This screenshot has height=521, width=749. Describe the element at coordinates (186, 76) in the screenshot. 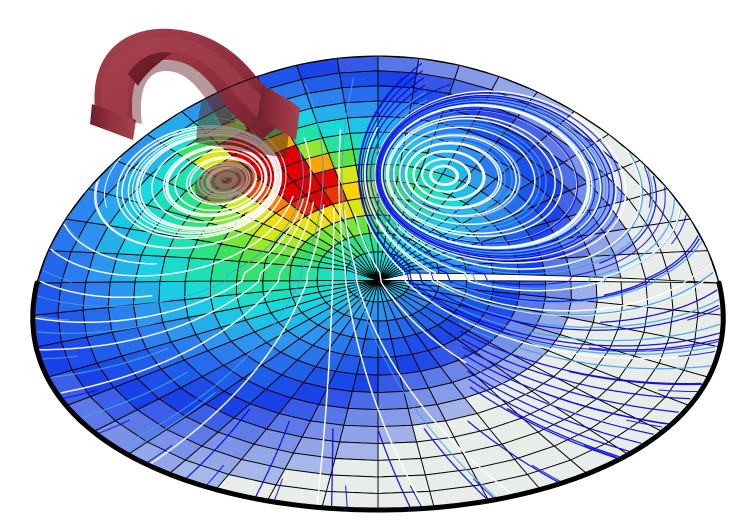

I see `coil-highlight` at that location.